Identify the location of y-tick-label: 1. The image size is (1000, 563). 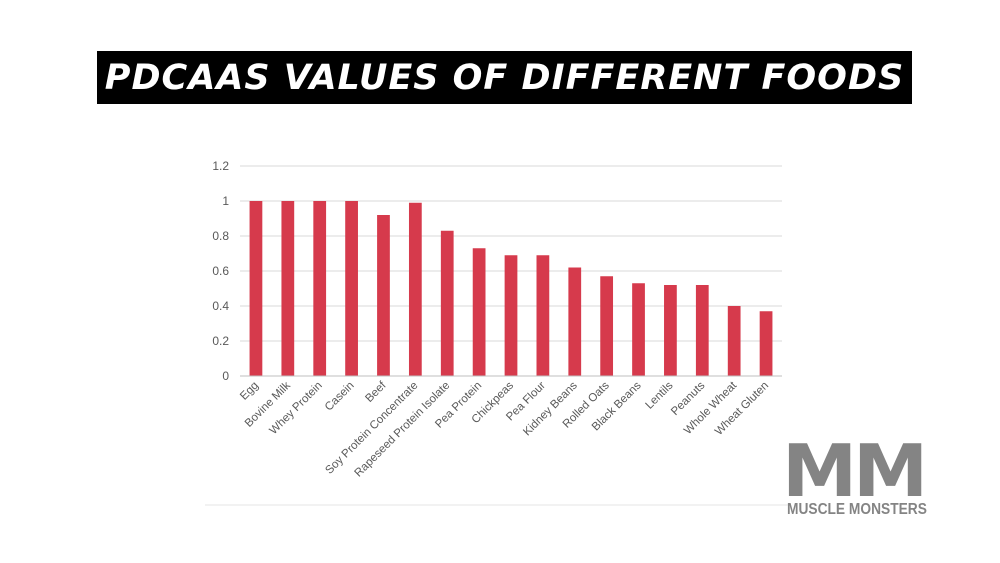
(225, 201).